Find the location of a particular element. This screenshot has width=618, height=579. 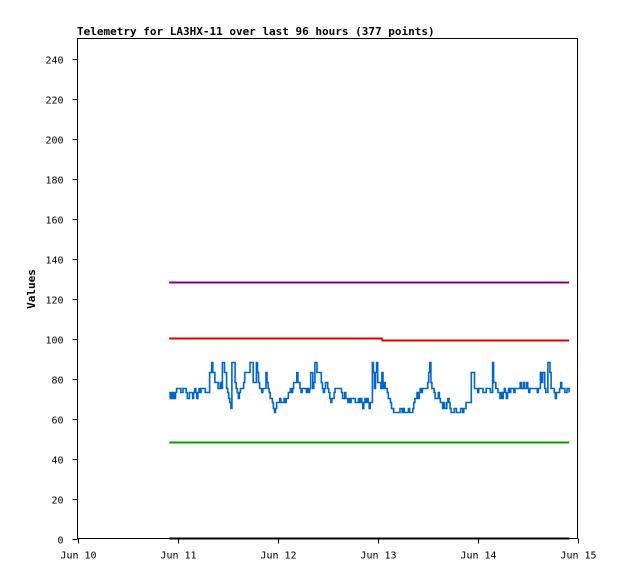

y-tick-label: 20 is located at coordinates (57, 501).